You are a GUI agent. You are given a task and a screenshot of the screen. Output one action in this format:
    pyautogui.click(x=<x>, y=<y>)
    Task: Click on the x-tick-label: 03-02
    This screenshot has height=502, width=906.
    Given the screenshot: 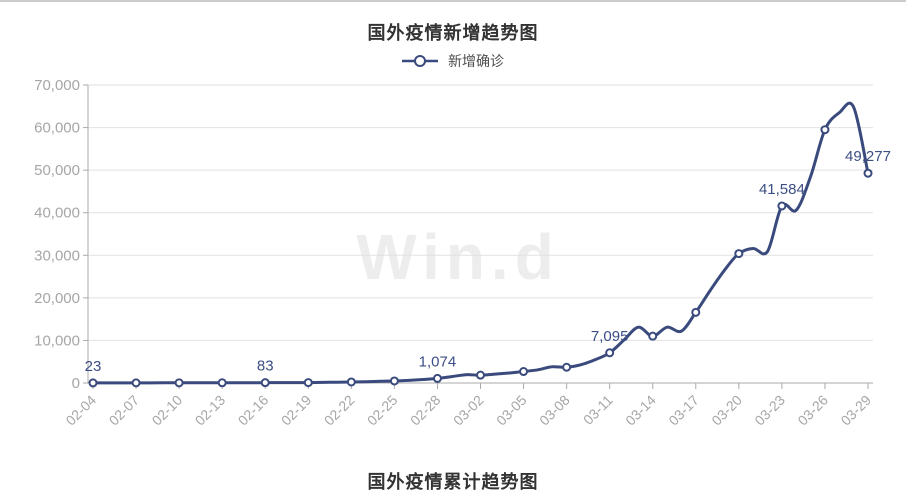 What is the action you would take?
    pyautogui.click(x=468, y=410)
    